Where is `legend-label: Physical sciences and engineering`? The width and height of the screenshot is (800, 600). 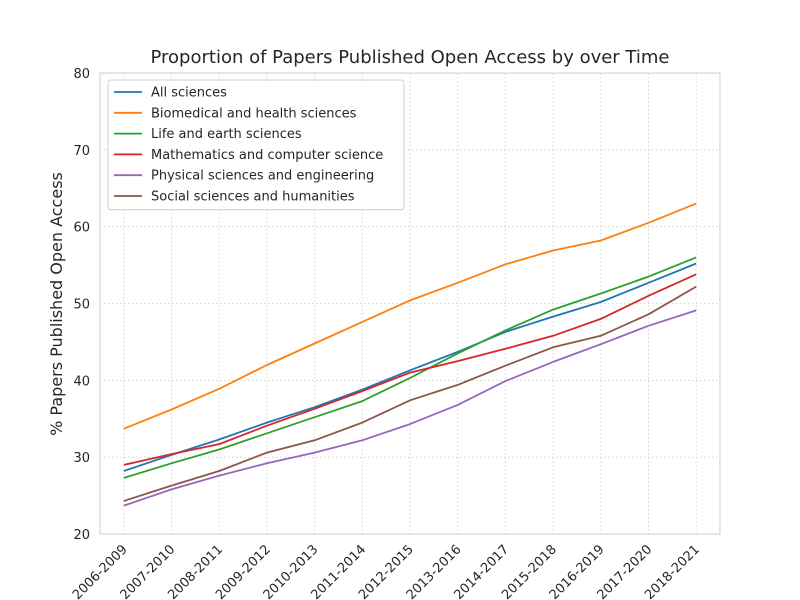
legend-label: Physical sciences and engineering is located at coordinates (262, 176).